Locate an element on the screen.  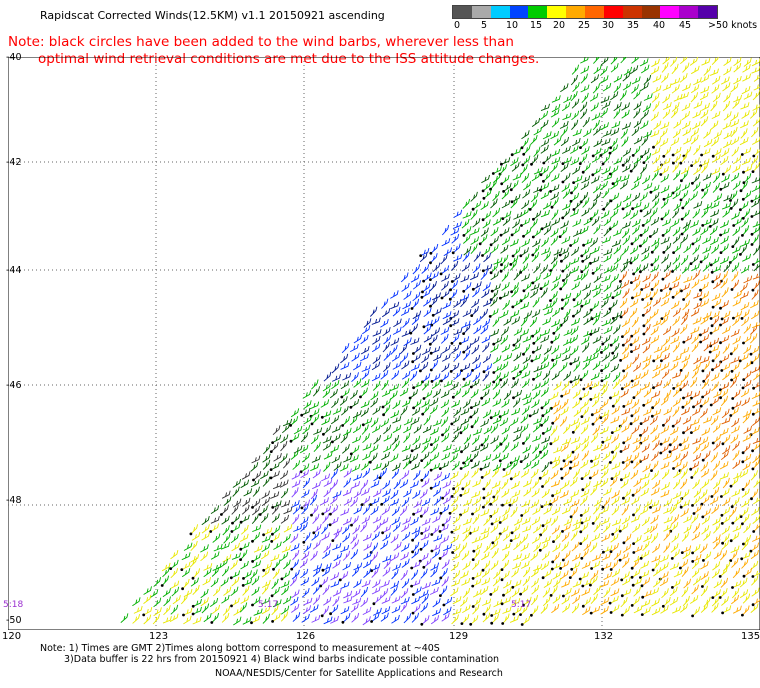
colorbar-label: 15 is located at coordinates (536, 25).